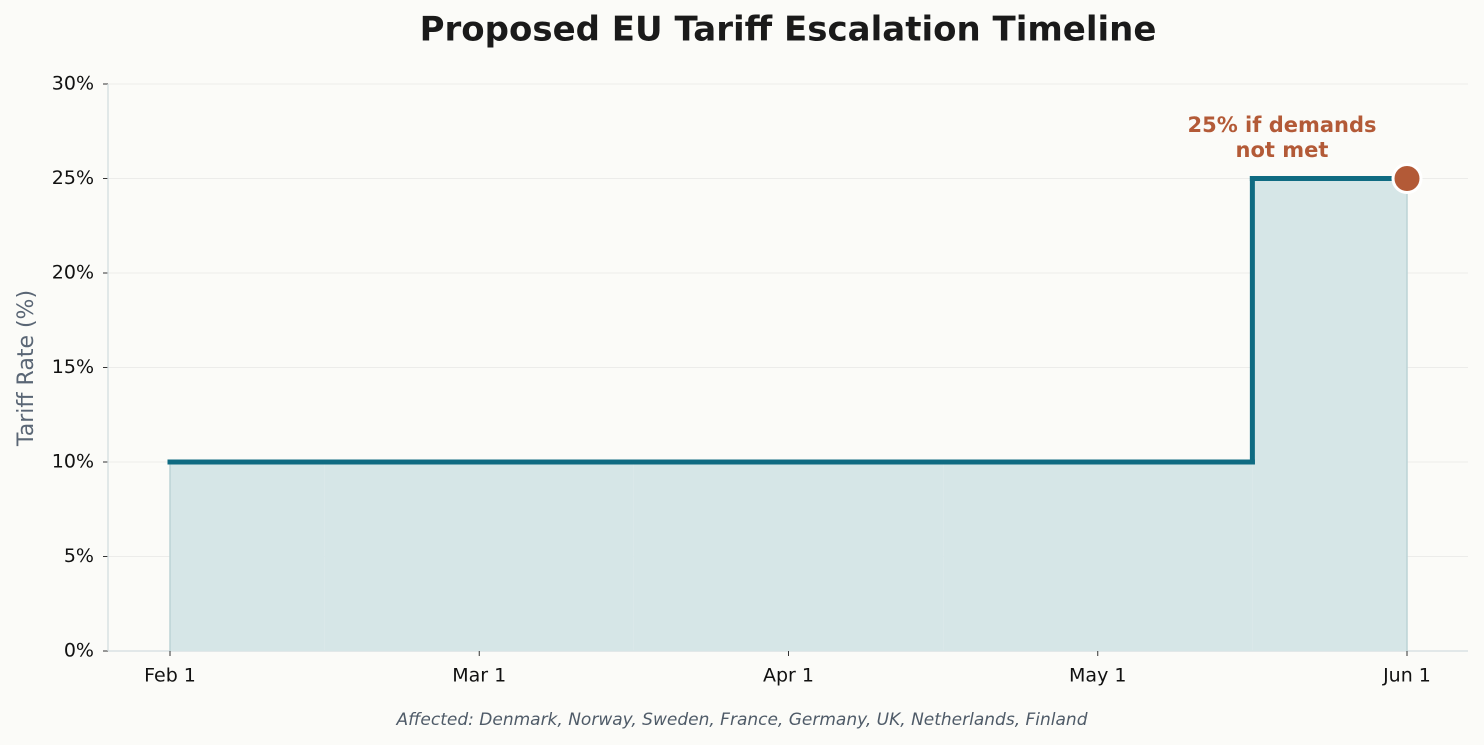  What do you see at coordinates (79, 556) in the screenshot?
I see `y-tick-label: 5%` at bounding box center [79, 556].